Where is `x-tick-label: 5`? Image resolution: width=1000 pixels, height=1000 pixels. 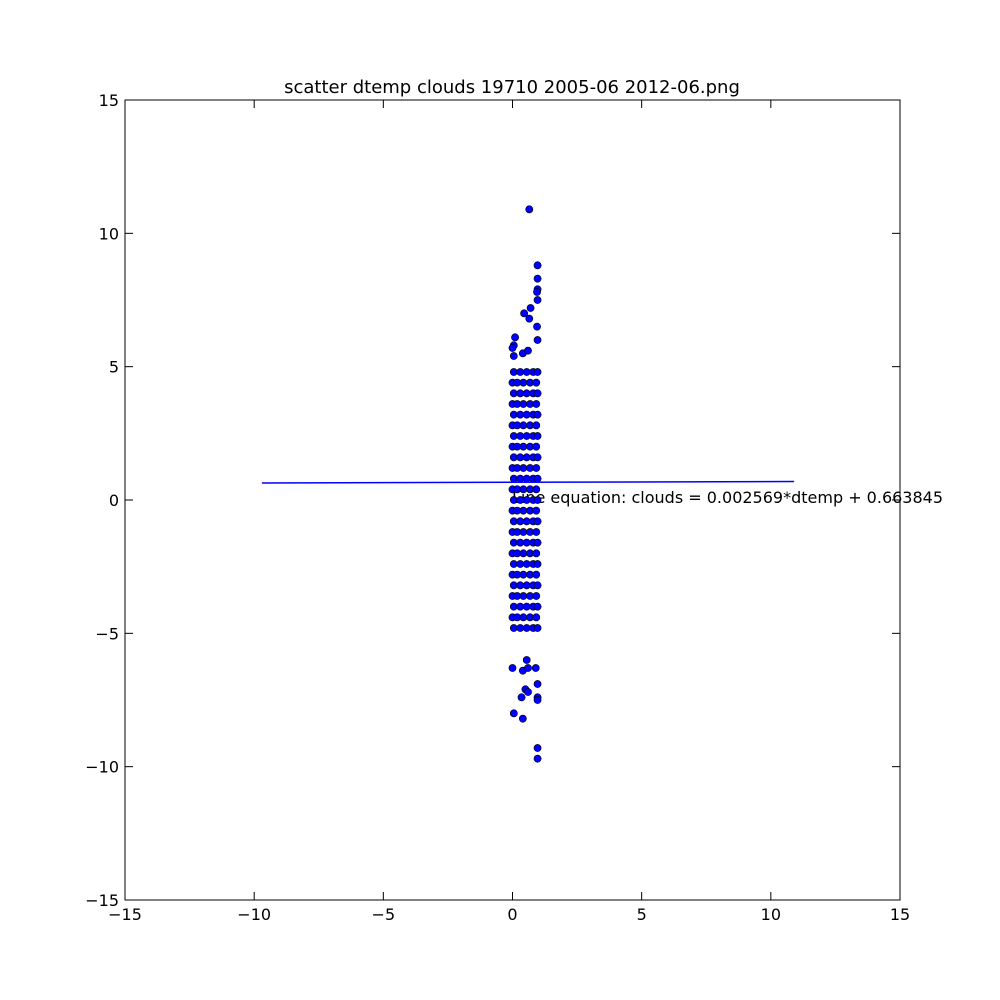
x-tick-label: 5 is located at coordinates (642, 914).